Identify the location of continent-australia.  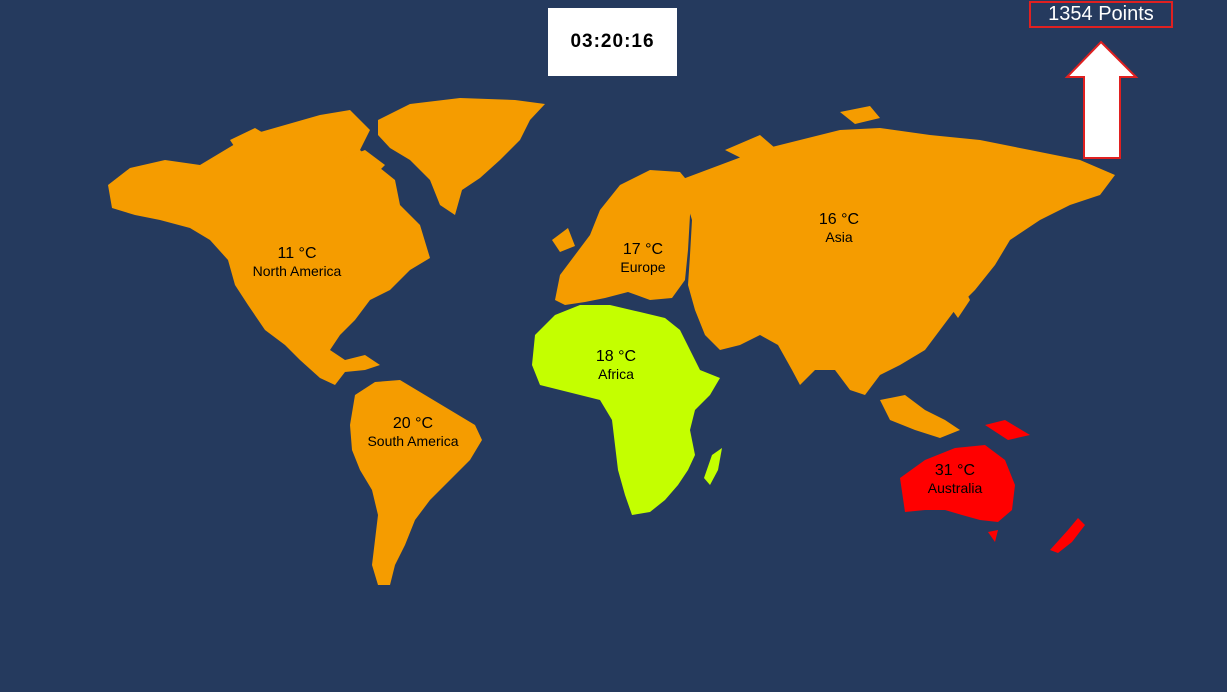
(992, 486).